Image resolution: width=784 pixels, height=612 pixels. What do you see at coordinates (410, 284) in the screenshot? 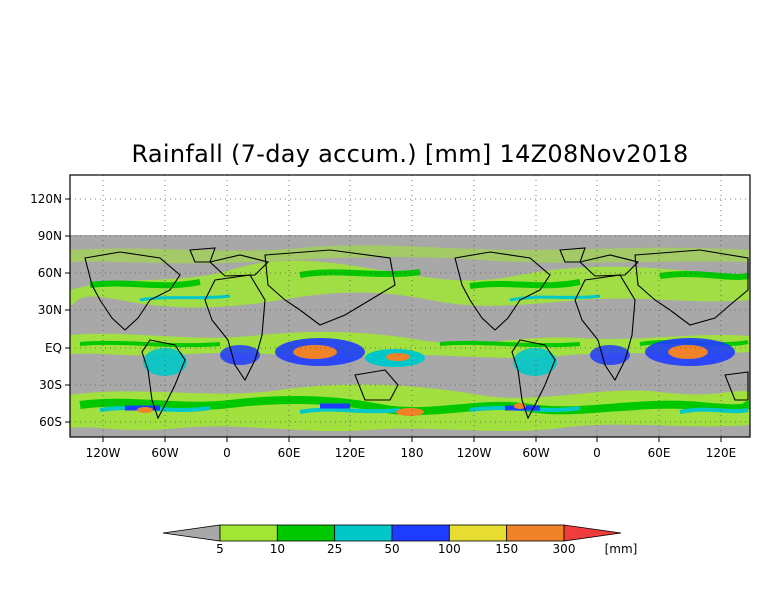
I see `storm-track-north` at bounding box center [410, 284].